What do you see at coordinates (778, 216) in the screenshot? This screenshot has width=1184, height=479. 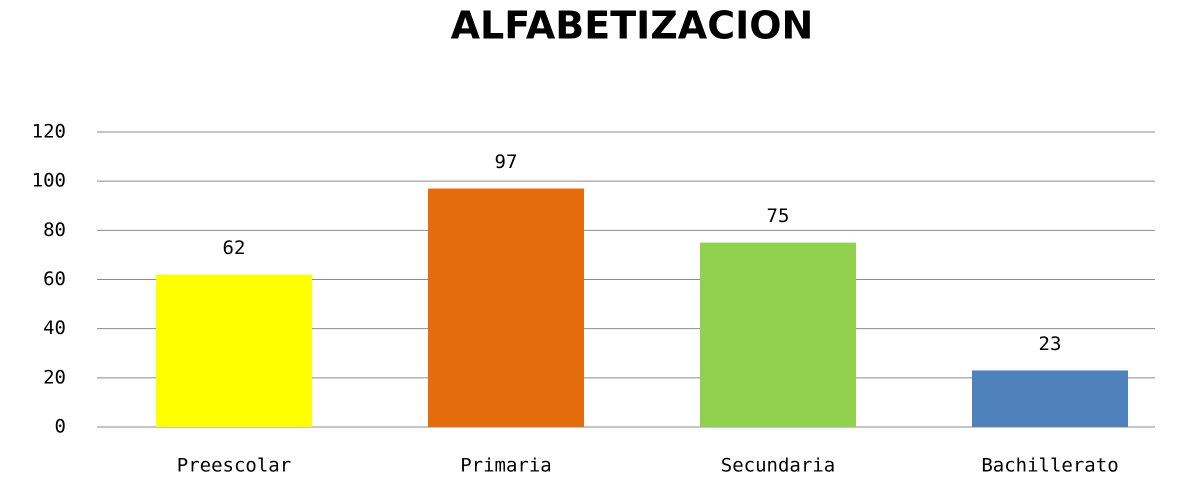 I see `data-label: 75` at bounding box center [778, 216].